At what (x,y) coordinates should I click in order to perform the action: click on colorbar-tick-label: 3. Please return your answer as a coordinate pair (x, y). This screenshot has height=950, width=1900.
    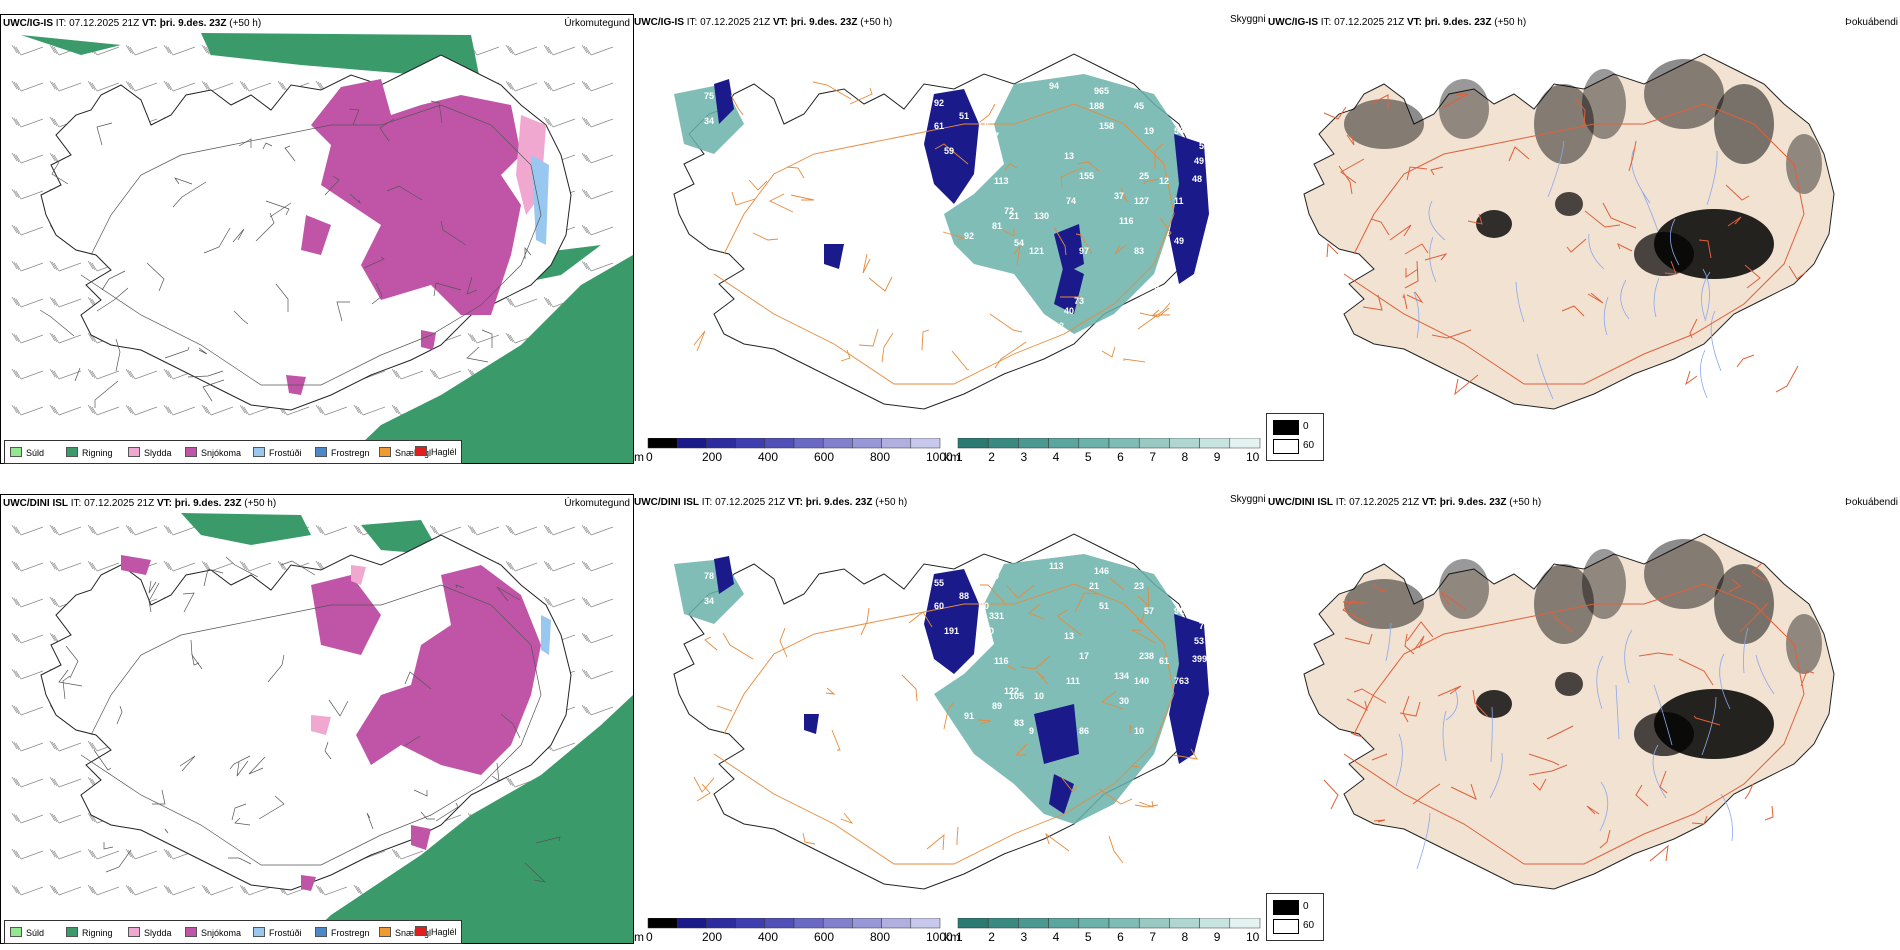
    Looking at the image, I should click on (1024, 937).